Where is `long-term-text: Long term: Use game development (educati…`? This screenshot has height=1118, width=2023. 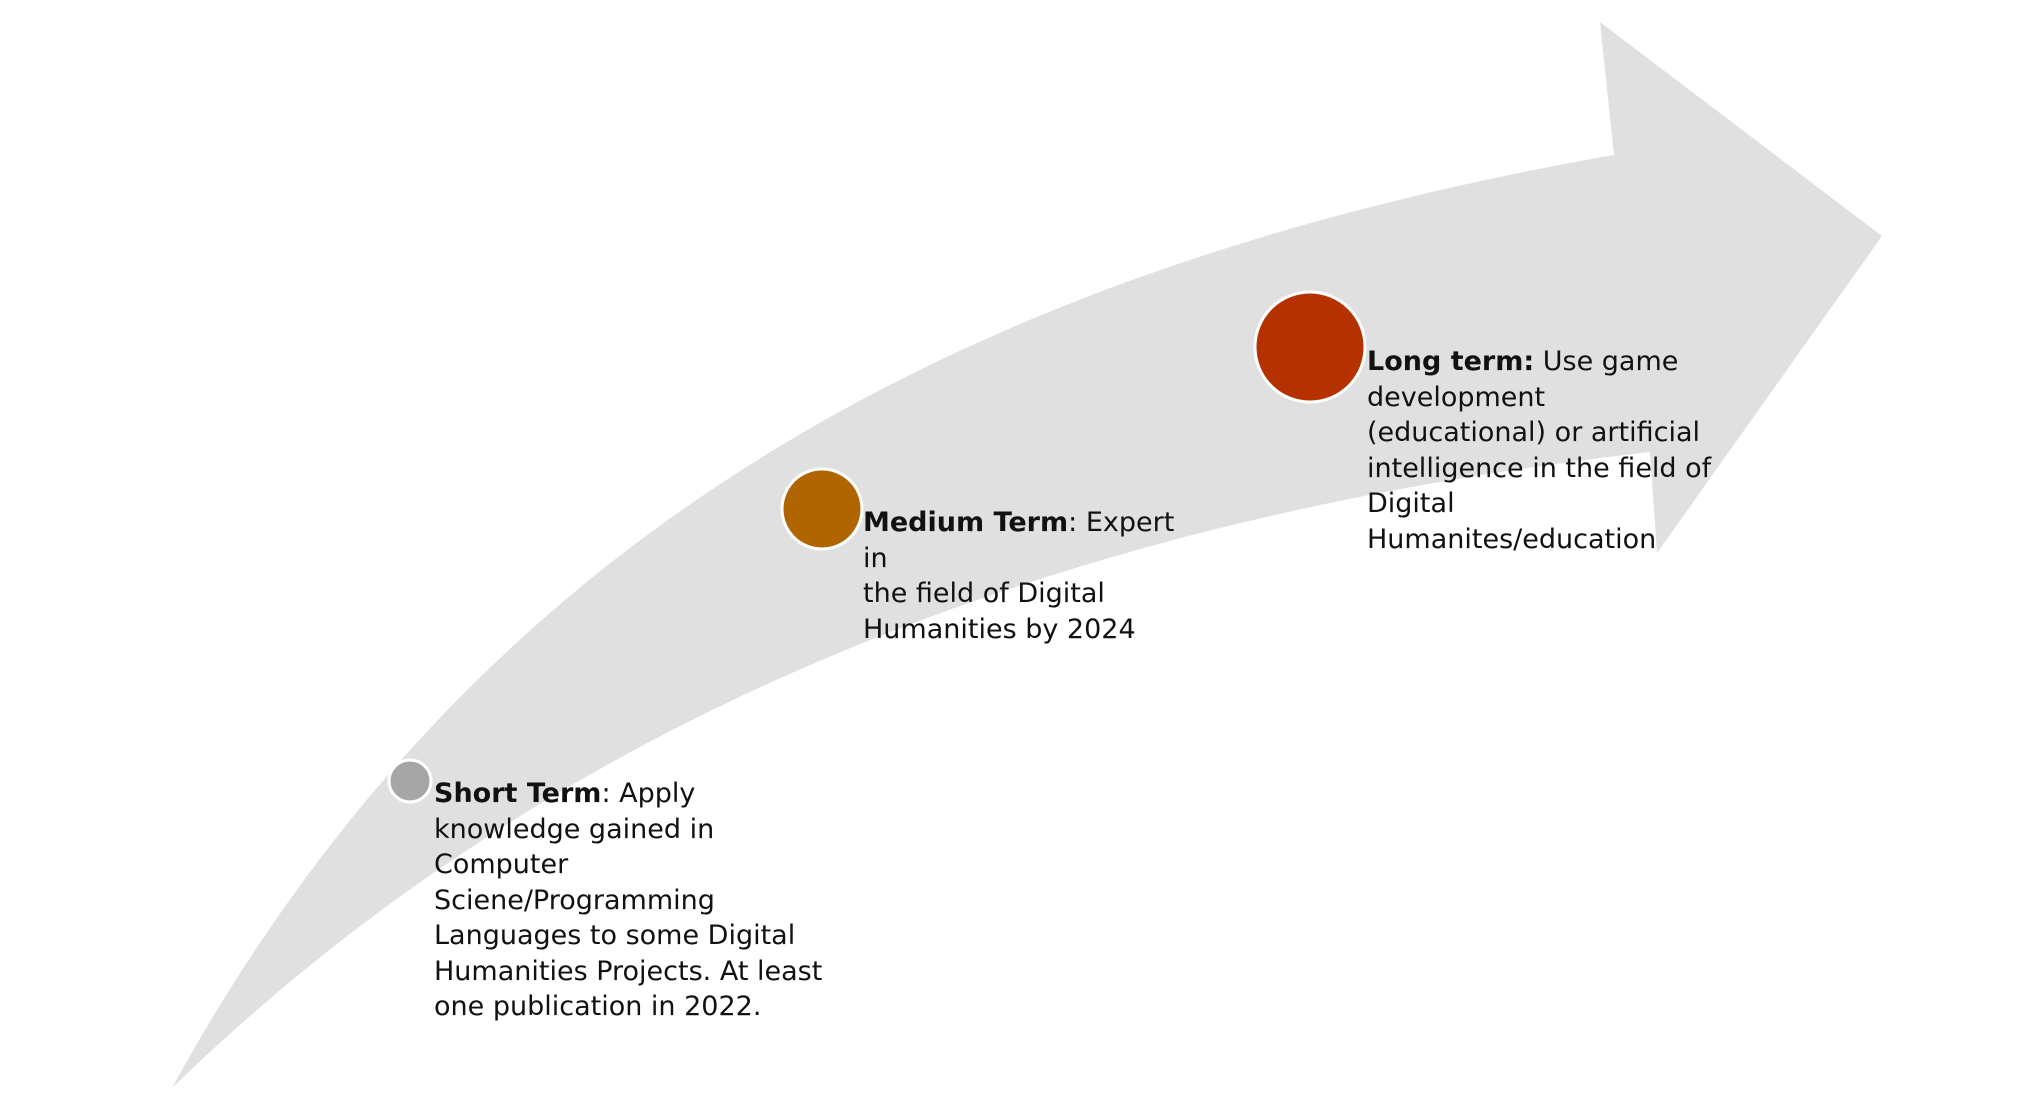
long-term-text: Long term: Use game development (educati… is located at coordinates (1542, 450).